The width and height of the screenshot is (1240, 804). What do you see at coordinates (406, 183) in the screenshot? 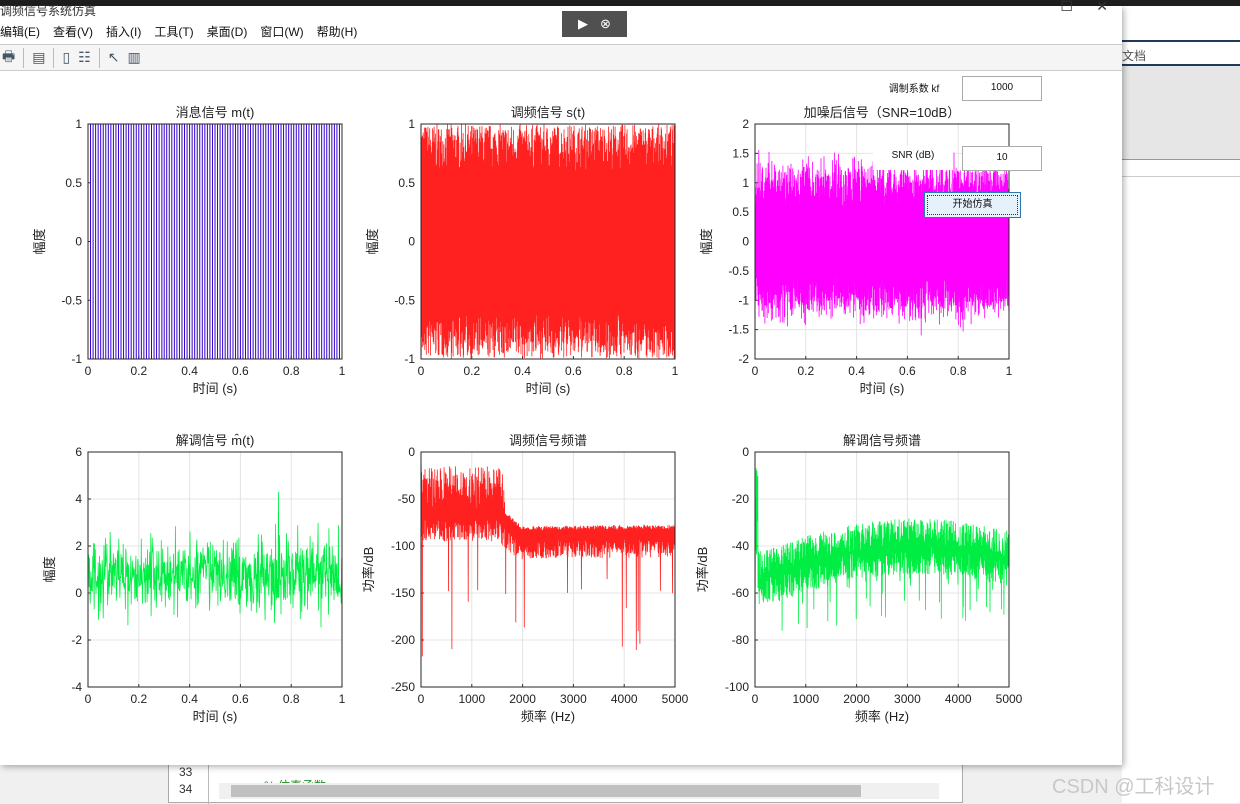
I see `y-tick-label: 0.5` at bounding box center [406, 183].